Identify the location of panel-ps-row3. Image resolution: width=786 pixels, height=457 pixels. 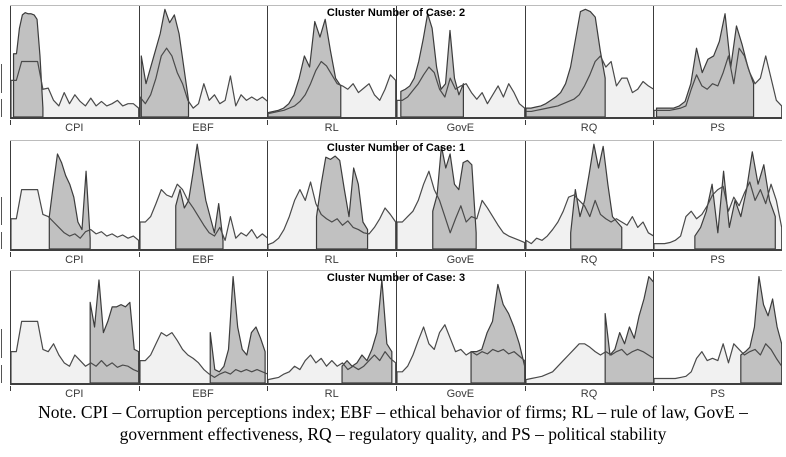
(718, 331).